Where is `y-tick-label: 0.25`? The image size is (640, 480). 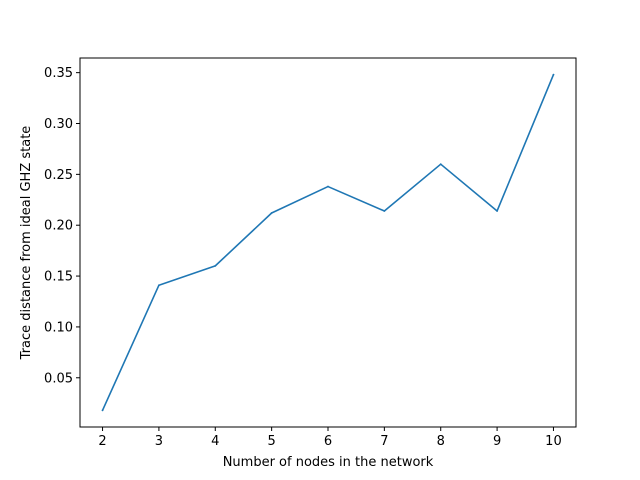
y-tick-label: 0.25 is located at coordinates (58, 175).